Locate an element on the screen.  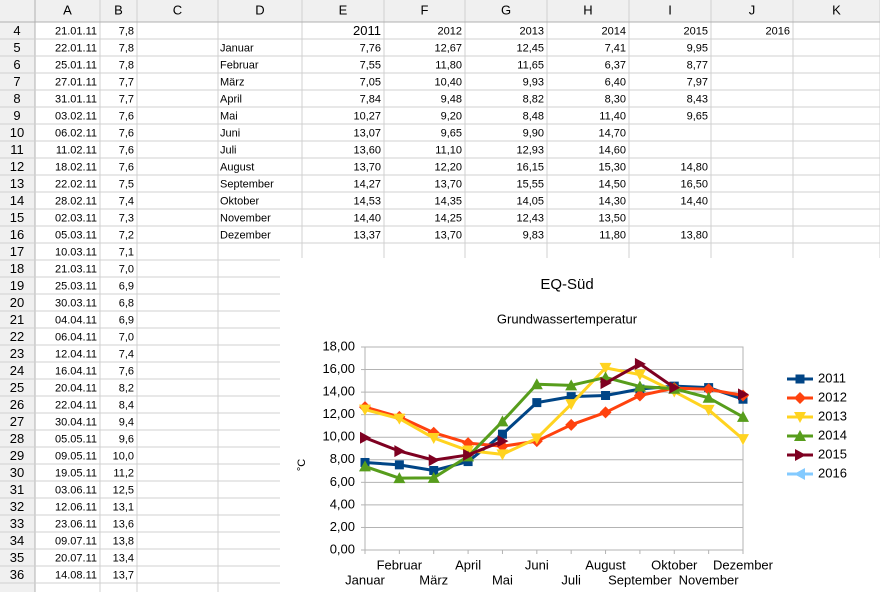
cell: Dezember is located at coordinates (245, 235).